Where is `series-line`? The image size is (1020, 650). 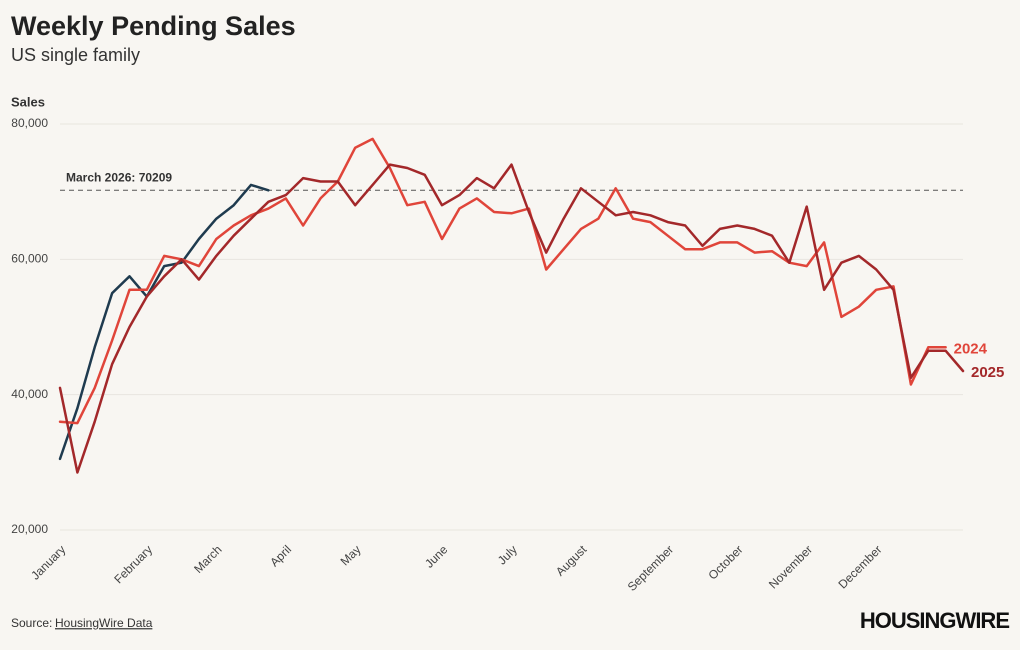
series-line is located at coordinates (164, 322).